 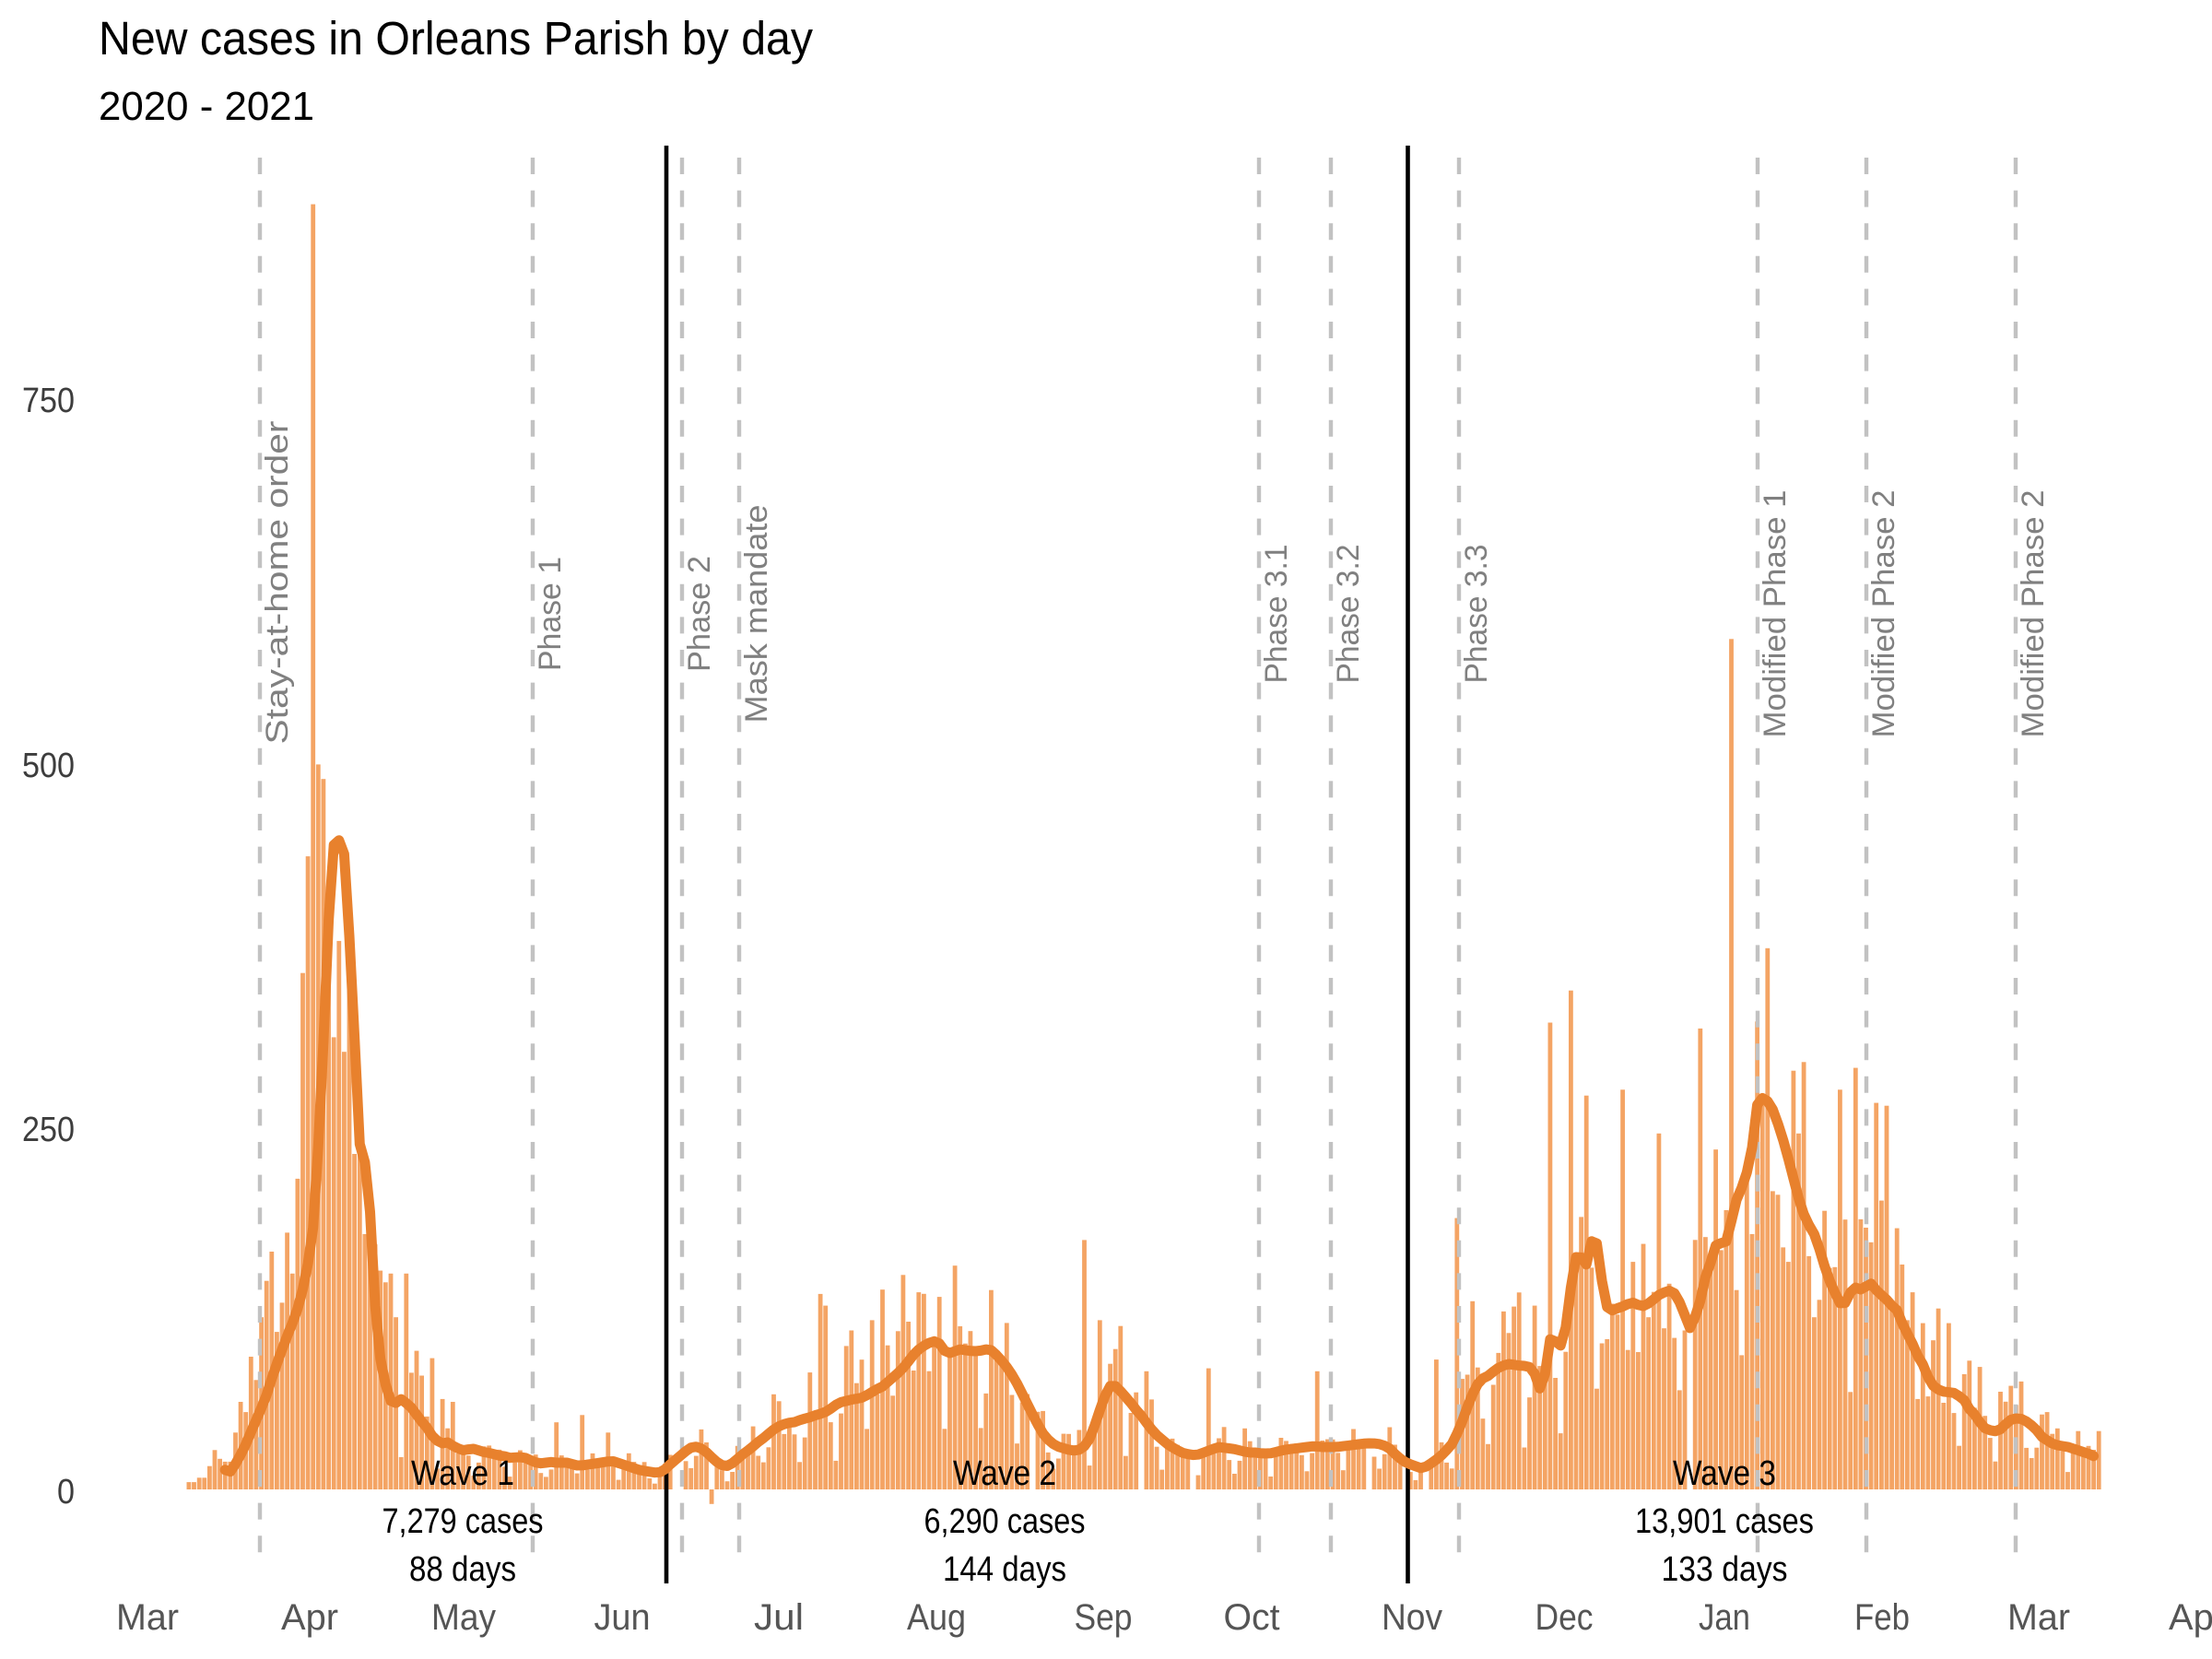 I want to click on svg-text: Wave 1, so click(x=462, y=1473).